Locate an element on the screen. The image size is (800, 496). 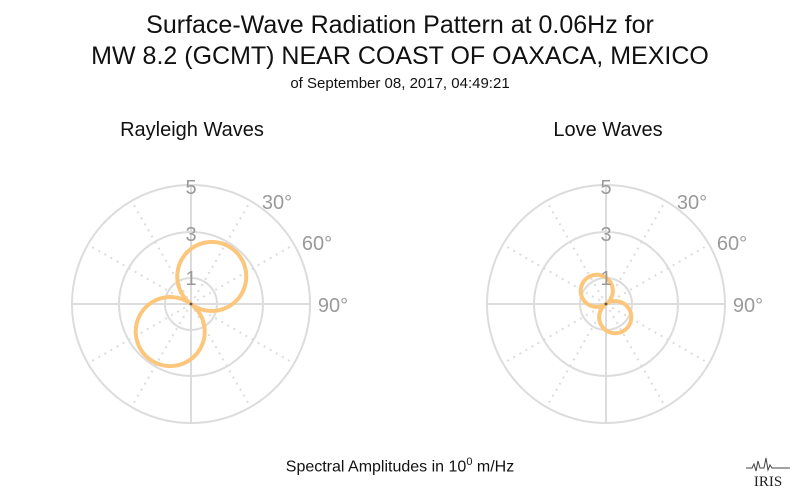
iris-logo: IRIS is located at coordinates (768, 473).